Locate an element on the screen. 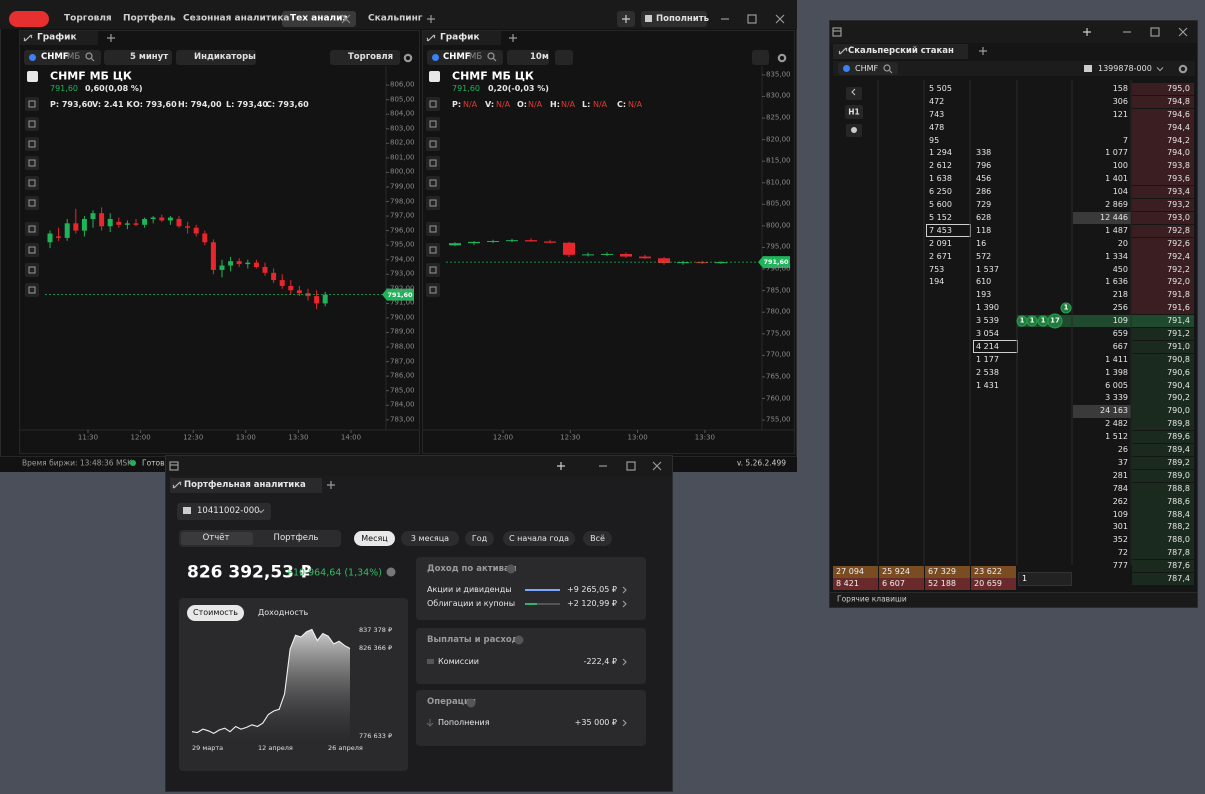 Image resolution: width=1205 pixels, height=794 pixels. info-icon is located at coordinates (471, 703).